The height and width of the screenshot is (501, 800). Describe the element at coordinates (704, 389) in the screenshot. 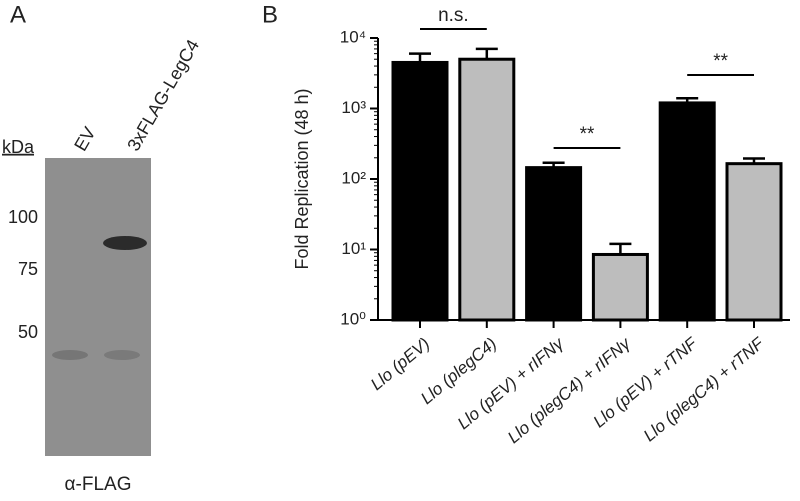

I see `x-tick-label: Llo (plegC4) + rTNF` at that location.